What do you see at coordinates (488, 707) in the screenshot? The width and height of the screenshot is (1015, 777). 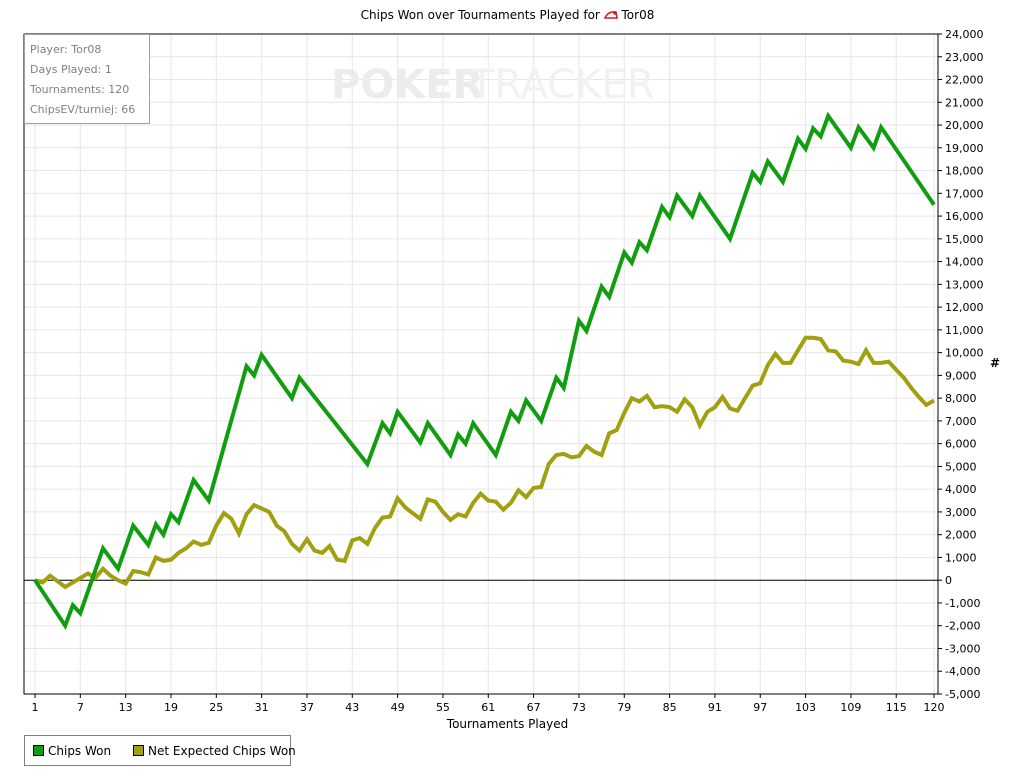 I see `x-tick-label: 61` at bounding box center [488, 707].